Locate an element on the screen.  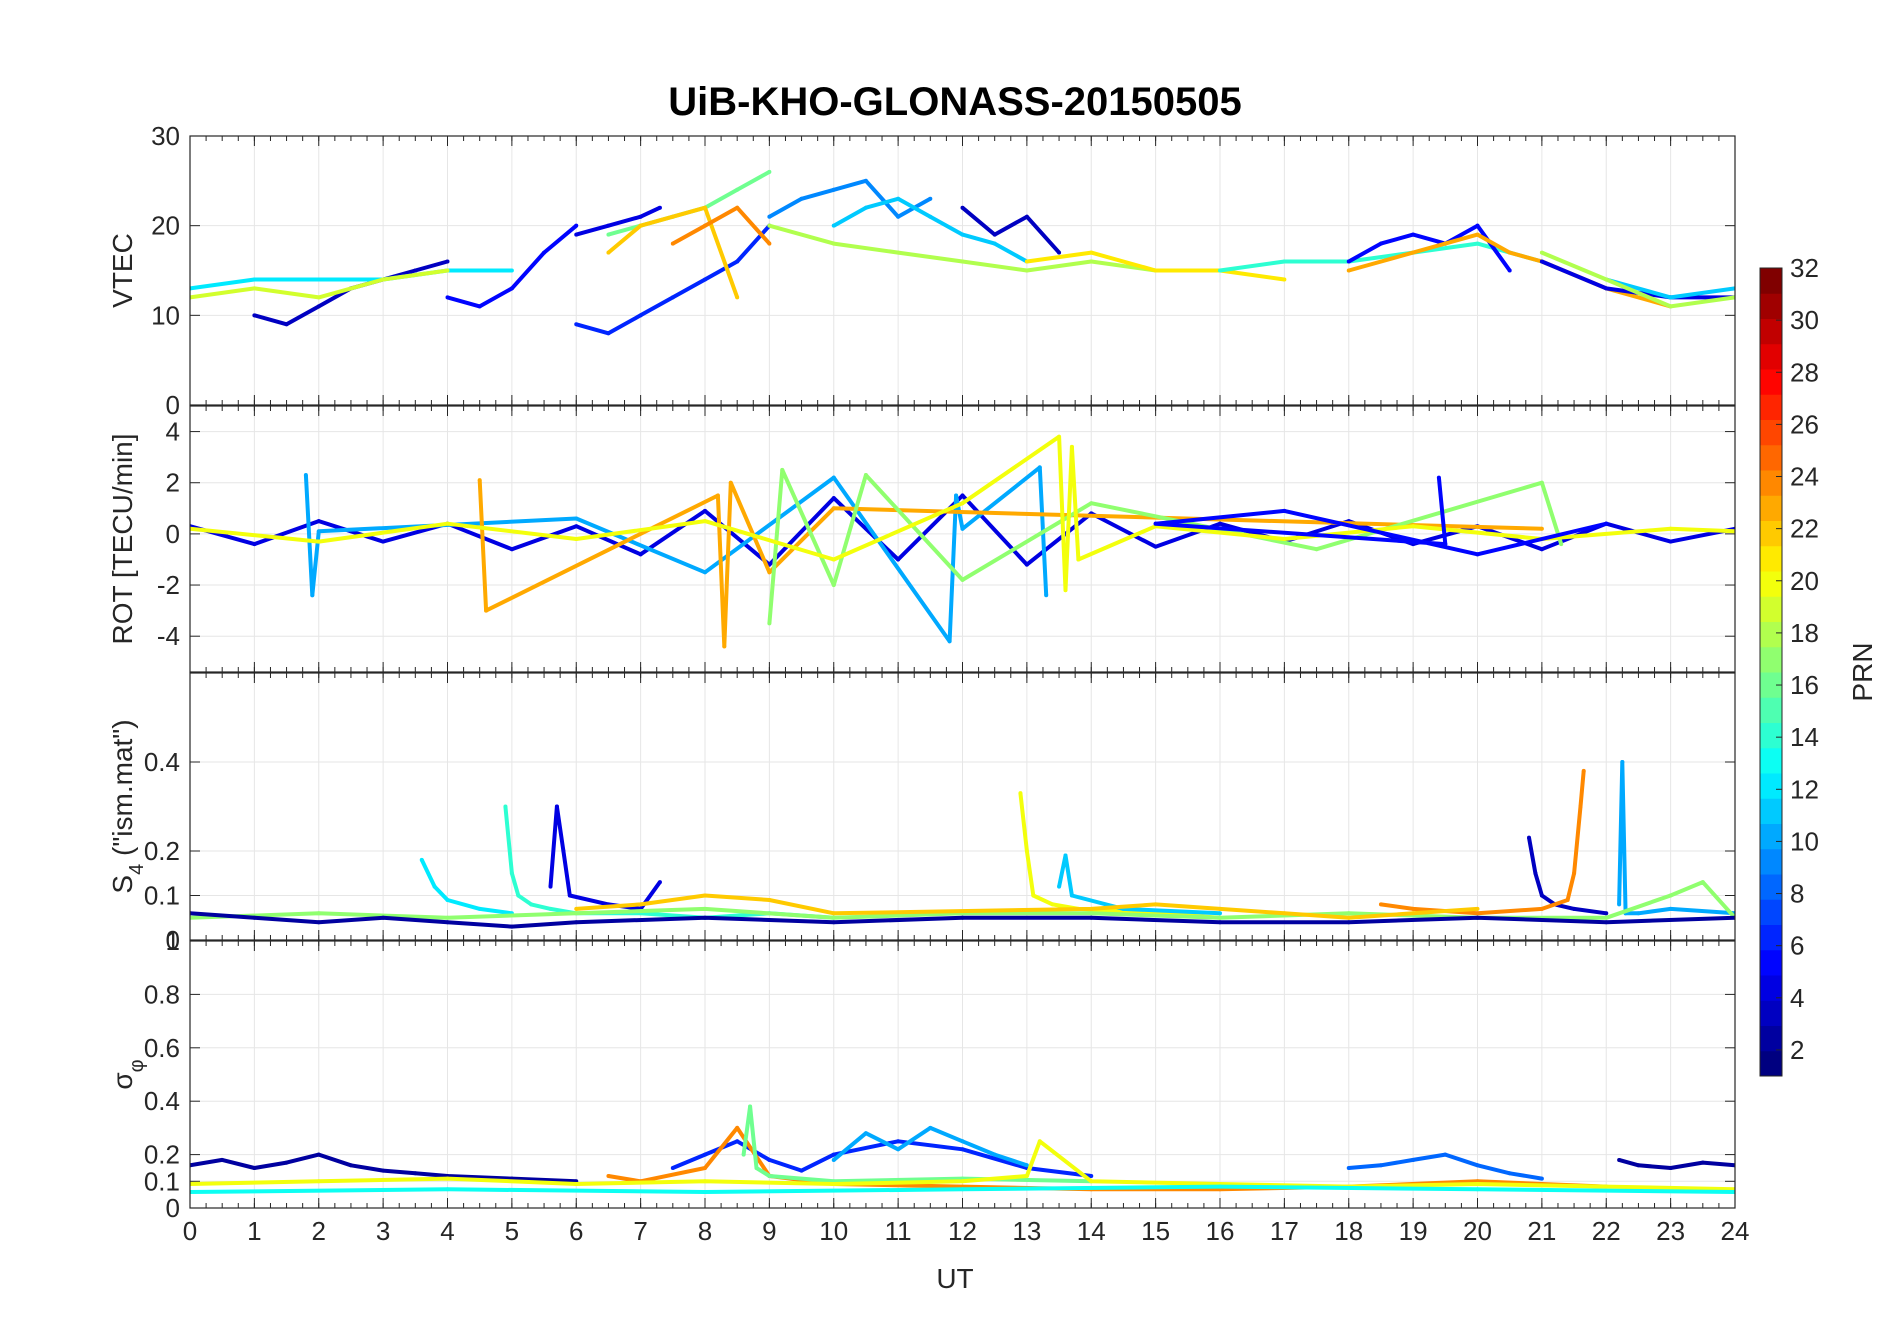
x-axis-label: UT is located at coordinates (954, 1278).